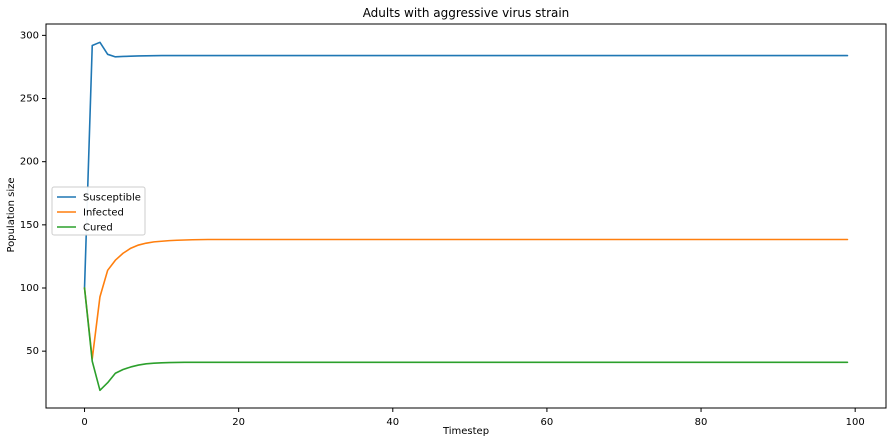  Describe the element at coordinates (29, 225) in the screenshot. I see `y-tick-label: 150` at that location.